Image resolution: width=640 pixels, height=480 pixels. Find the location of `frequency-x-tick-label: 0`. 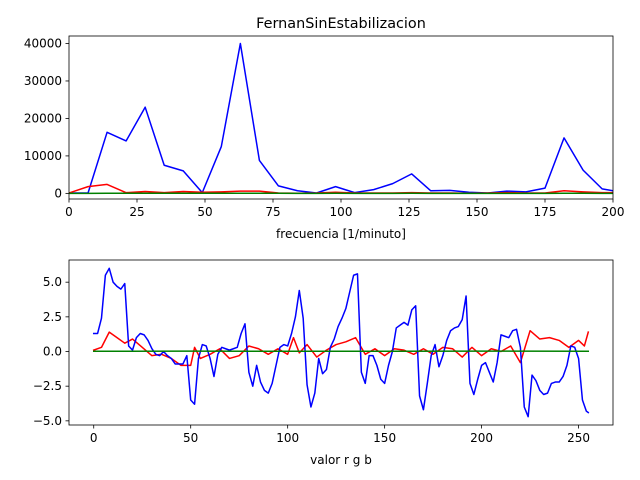

frequency-x-tick-label: 0 is located at coordinates (69, 212).